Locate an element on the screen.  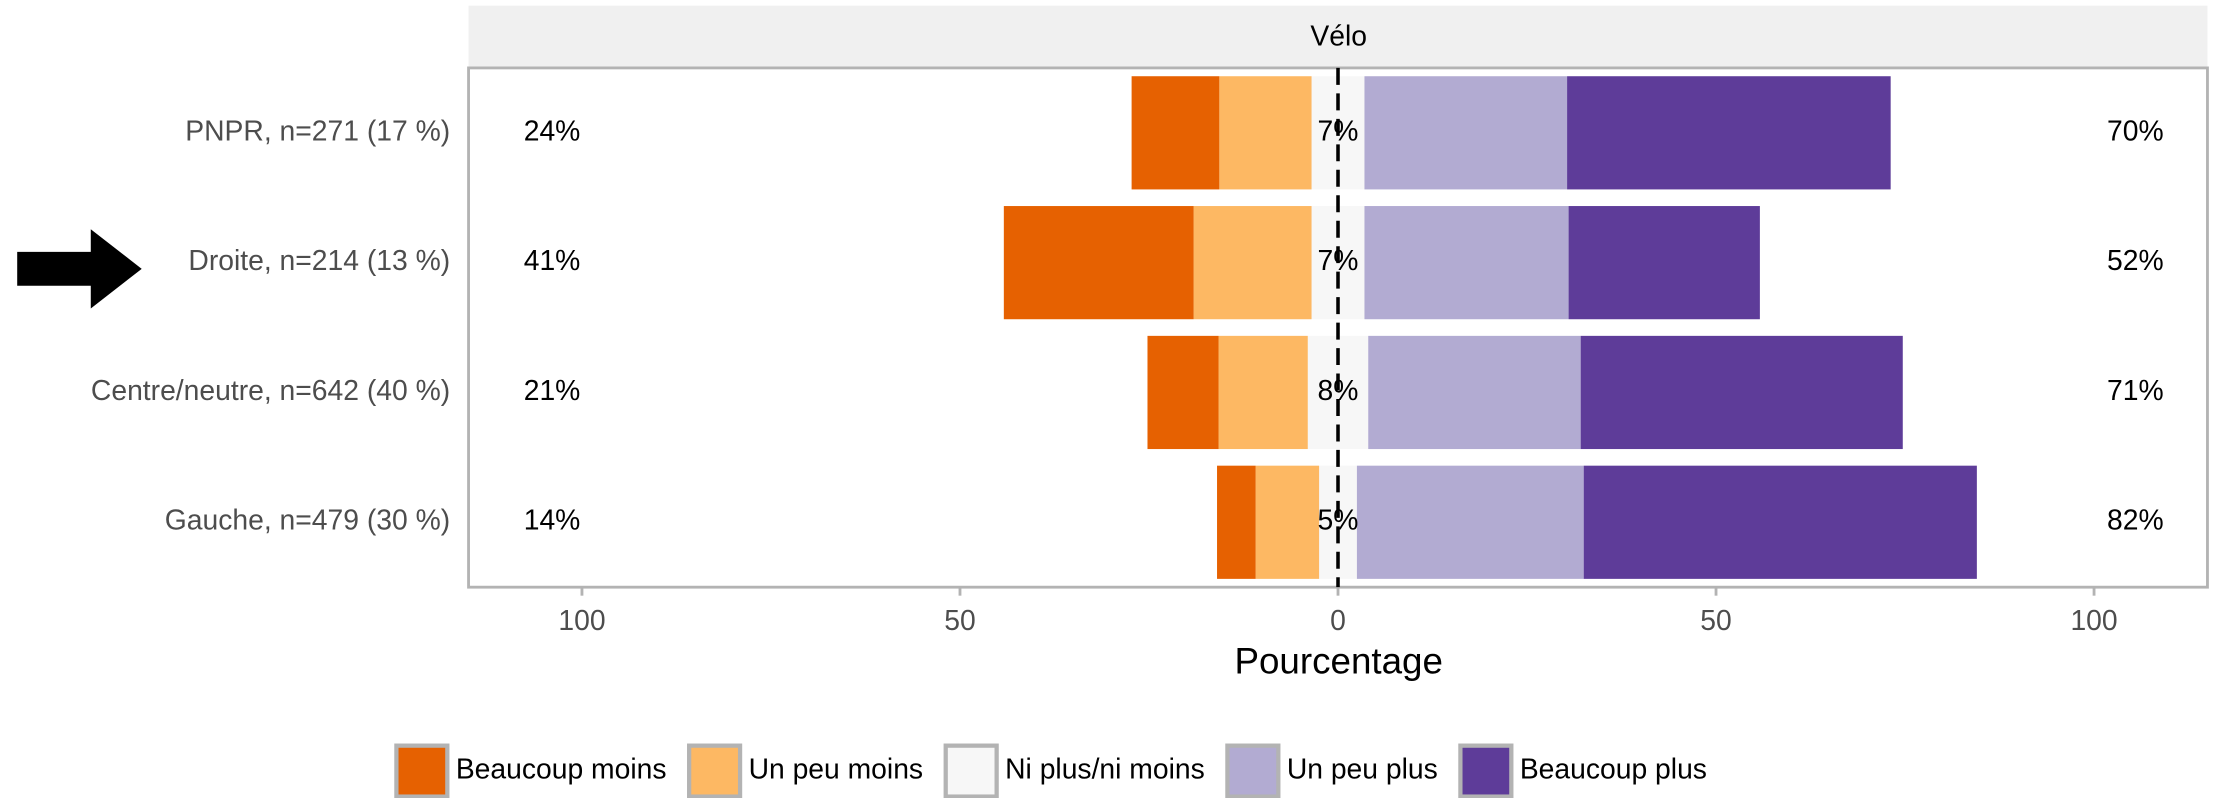
left-total-label: 41% is located at coordinates (552, 260).